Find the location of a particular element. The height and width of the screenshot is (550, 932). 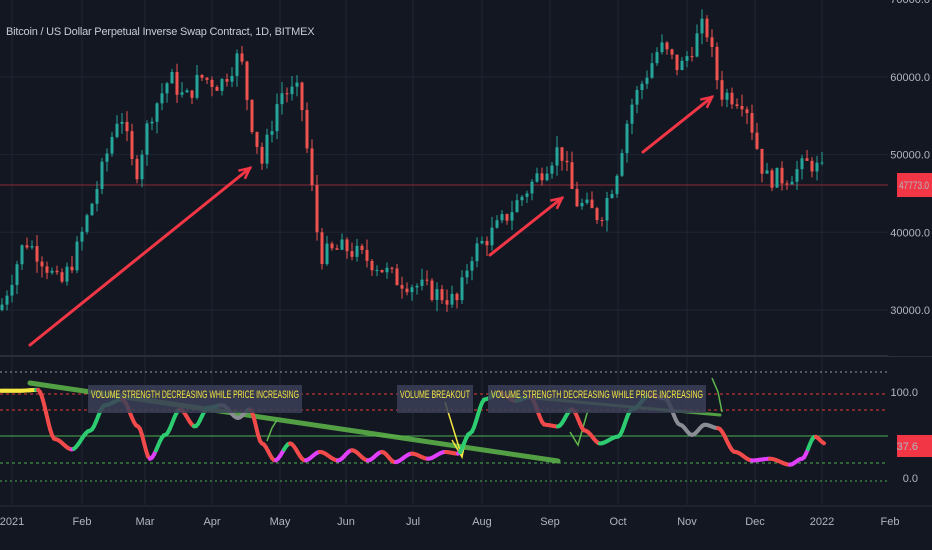

price-tick-label: 50000.0 is located at coordinates (910, 156).